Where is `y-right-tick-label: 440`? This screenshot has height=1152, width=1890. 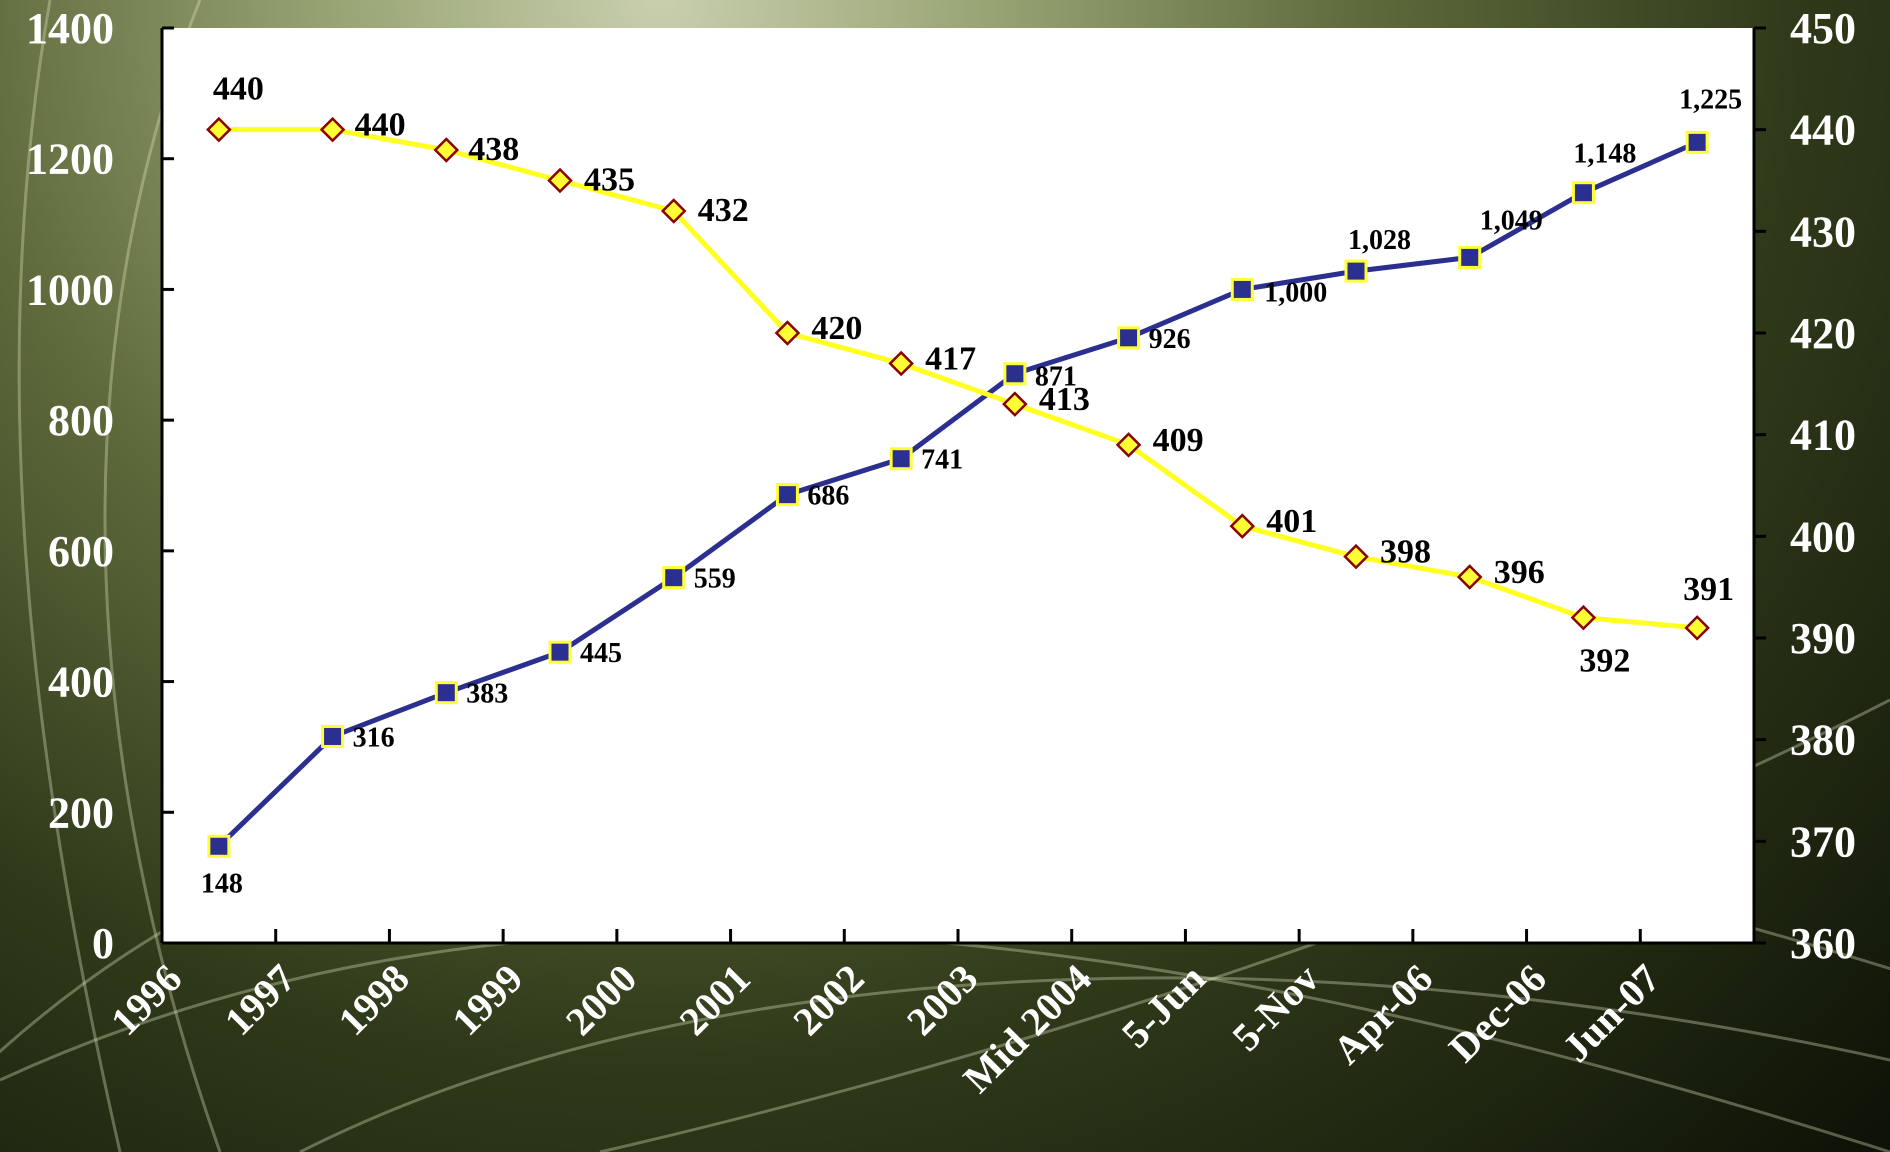
y-right-tick-label: 440 is located at coordinates (1823, 130).